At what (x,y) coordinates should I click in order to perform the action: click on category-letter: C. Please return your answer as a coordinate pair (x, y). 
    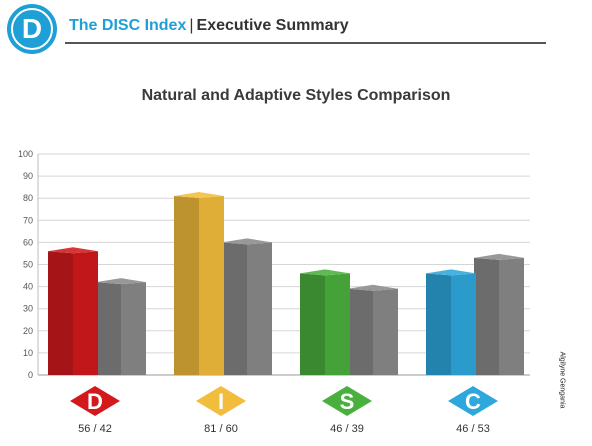
    Looking at the image, I should click on (473, 401).